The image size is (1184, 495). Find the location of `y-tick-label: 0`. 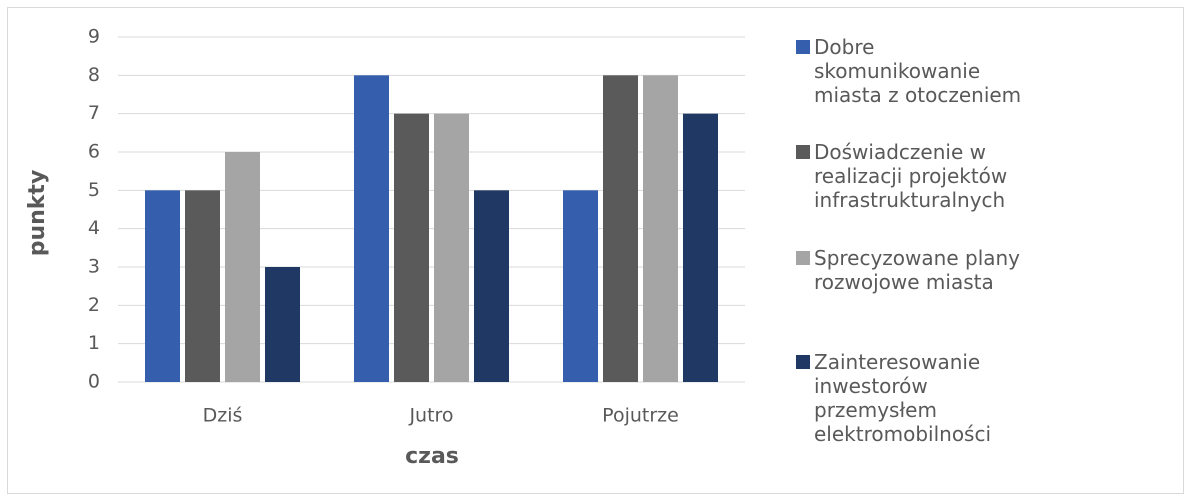

y-tick-label: 0 is located at coordinates (94, 382).